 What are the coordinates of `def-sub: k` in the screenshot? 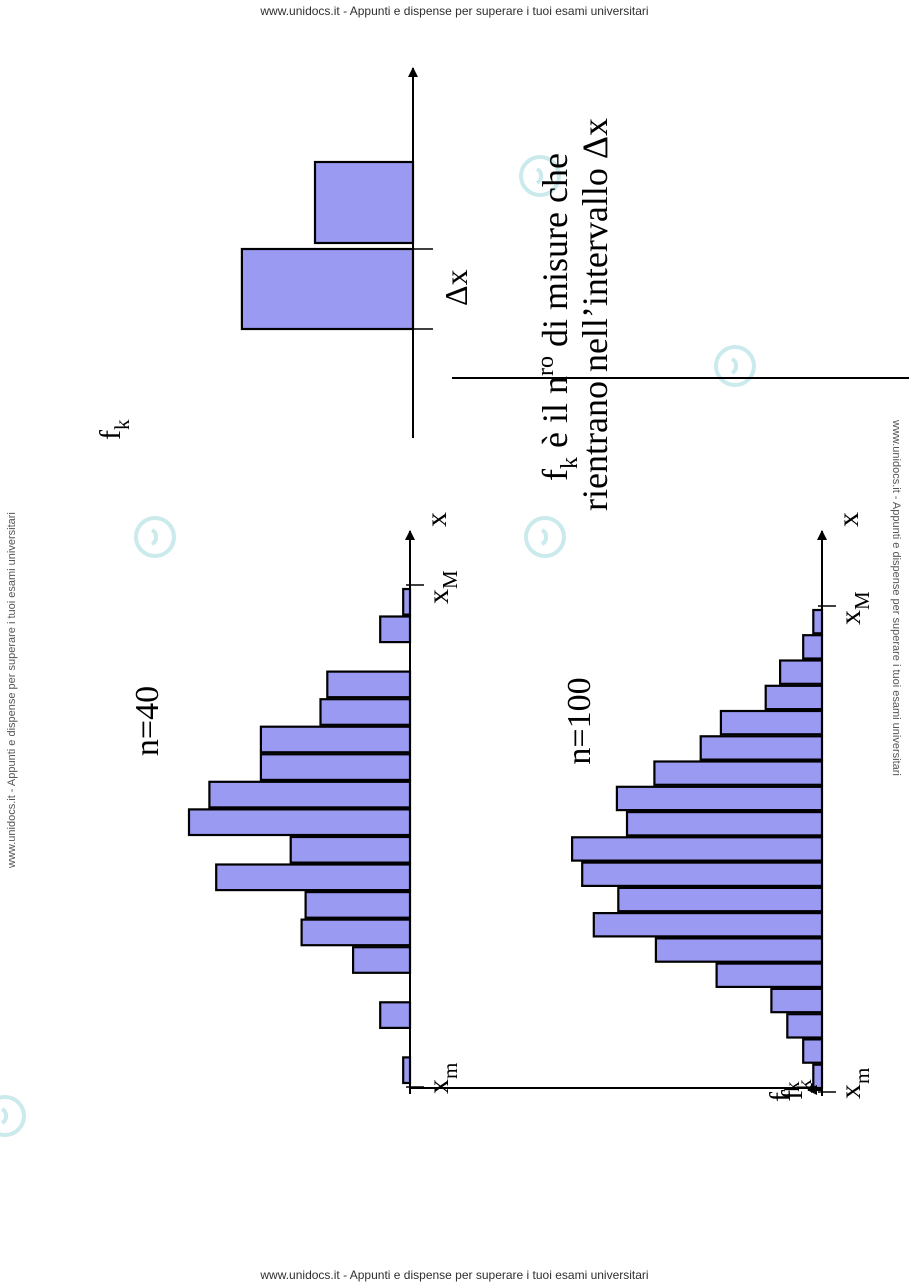 It's located at (570, 463).